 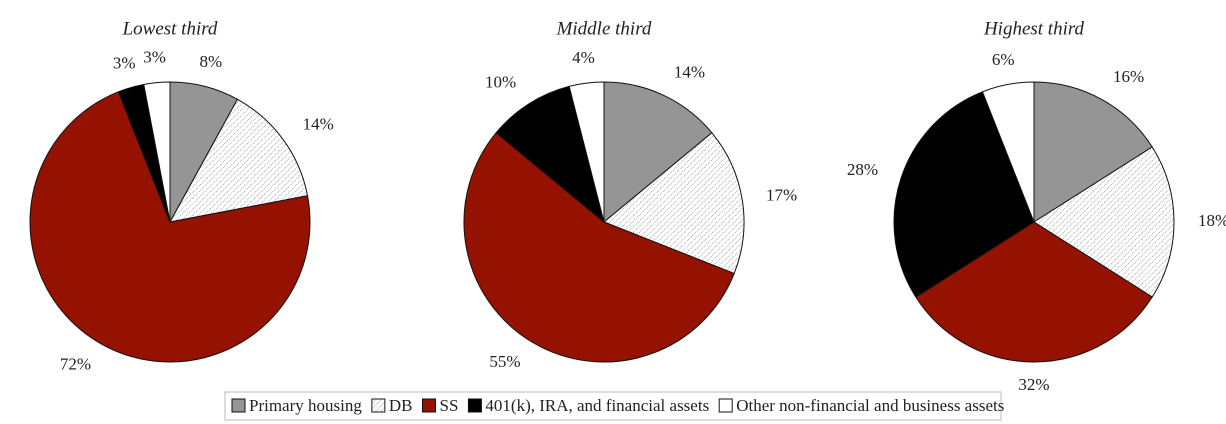 I want to click on data-label: 17%, so click(x=781, y=194).